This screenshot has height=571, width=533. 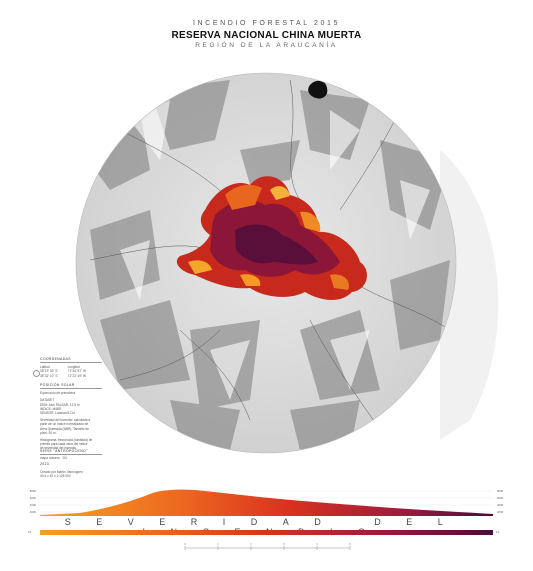 I want to click on solar-text: Equinoccio de primavera, so click(x=58, y=393).